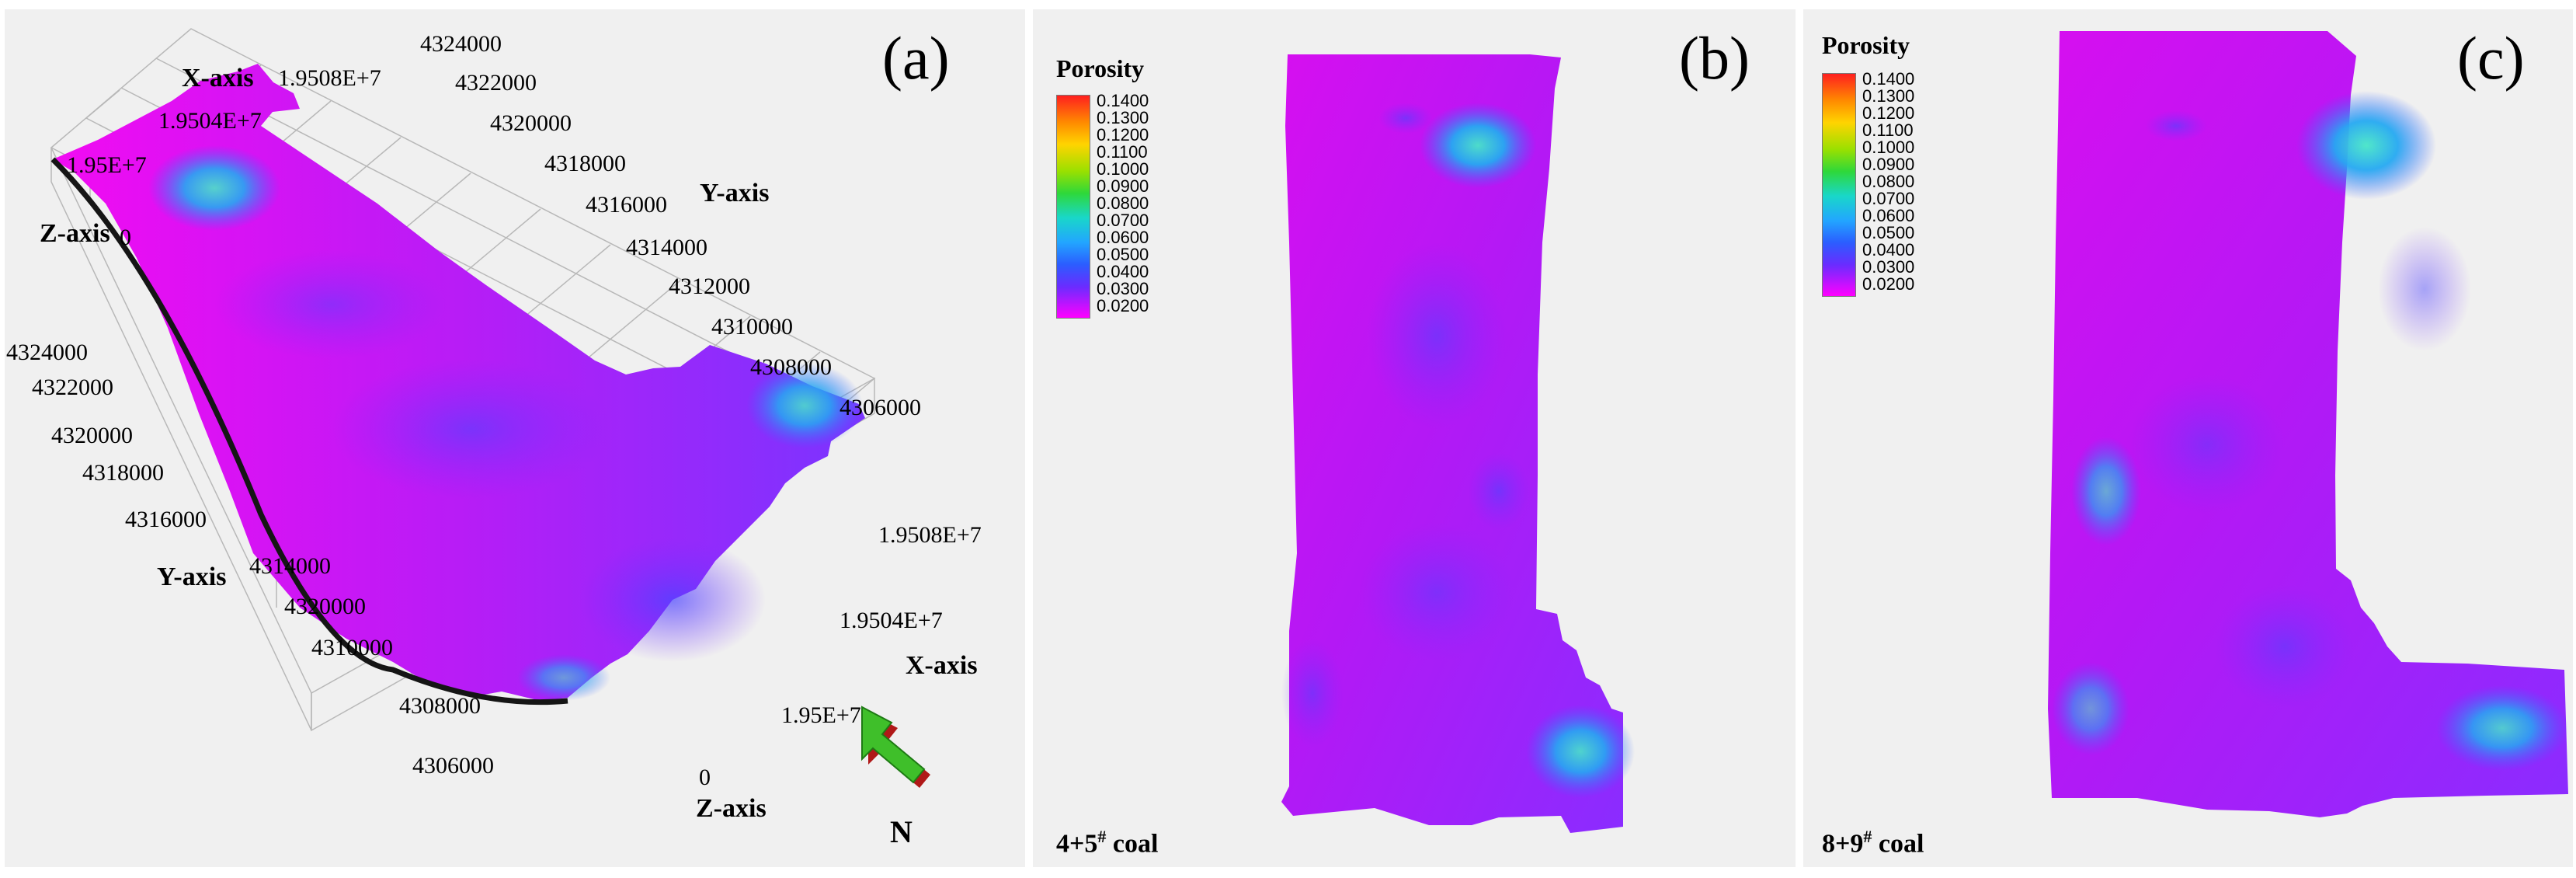 The image size is (2576, 878). I want to click on y-tick-left-3: 4320000, so click(92, 435).